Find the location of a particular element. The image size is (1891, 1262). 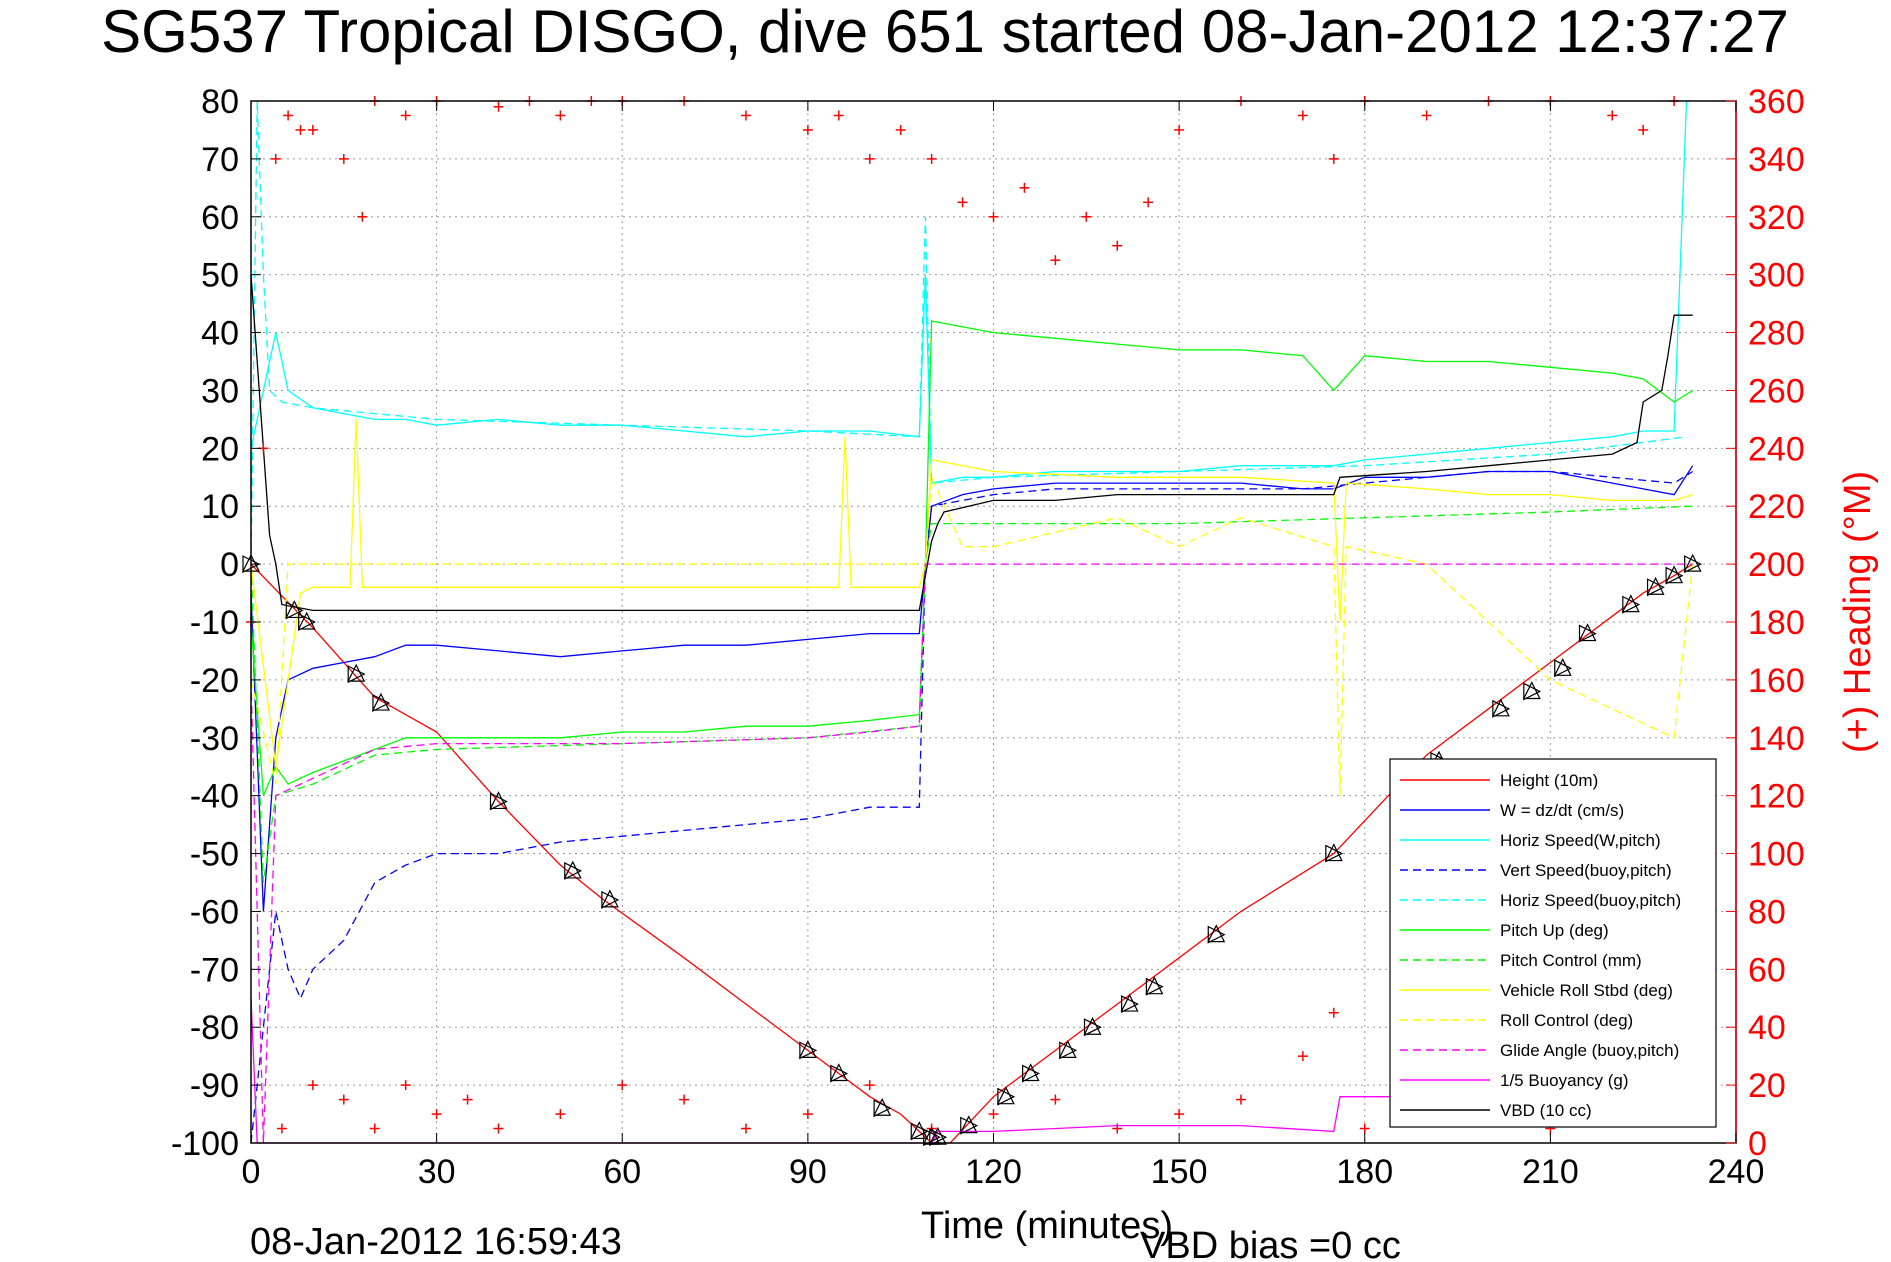

x-tick-label: 90 is located at coordinates (808, 1172).